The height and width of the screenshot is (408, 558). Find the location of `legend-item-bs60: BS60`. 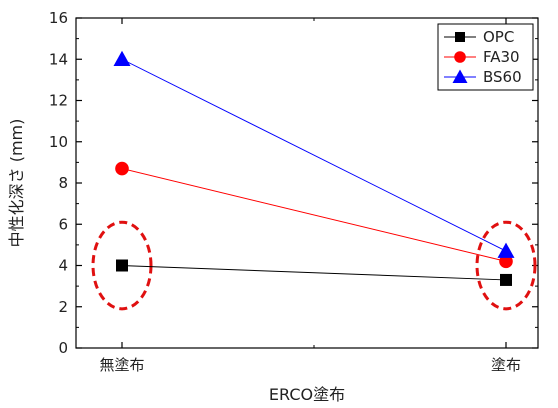

legend-item-bs60: BS60 is located at coordinates (483, 77).